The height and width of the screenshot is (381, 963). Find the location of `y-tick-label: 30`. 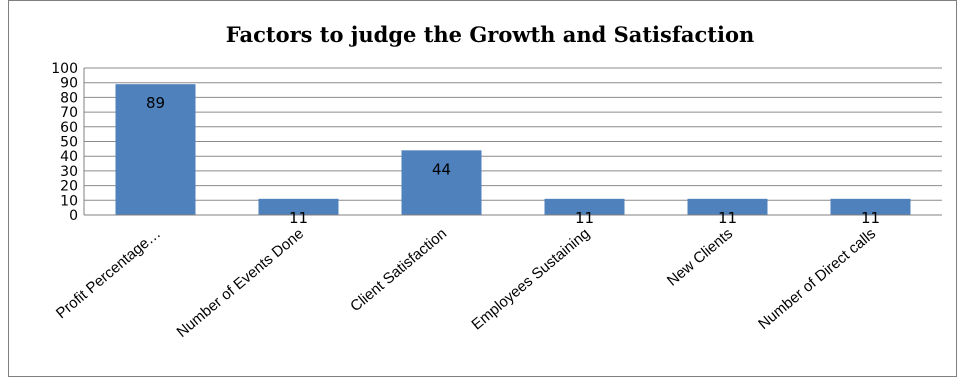

y-tick-label: 30 is located at coordinates (69, 172).